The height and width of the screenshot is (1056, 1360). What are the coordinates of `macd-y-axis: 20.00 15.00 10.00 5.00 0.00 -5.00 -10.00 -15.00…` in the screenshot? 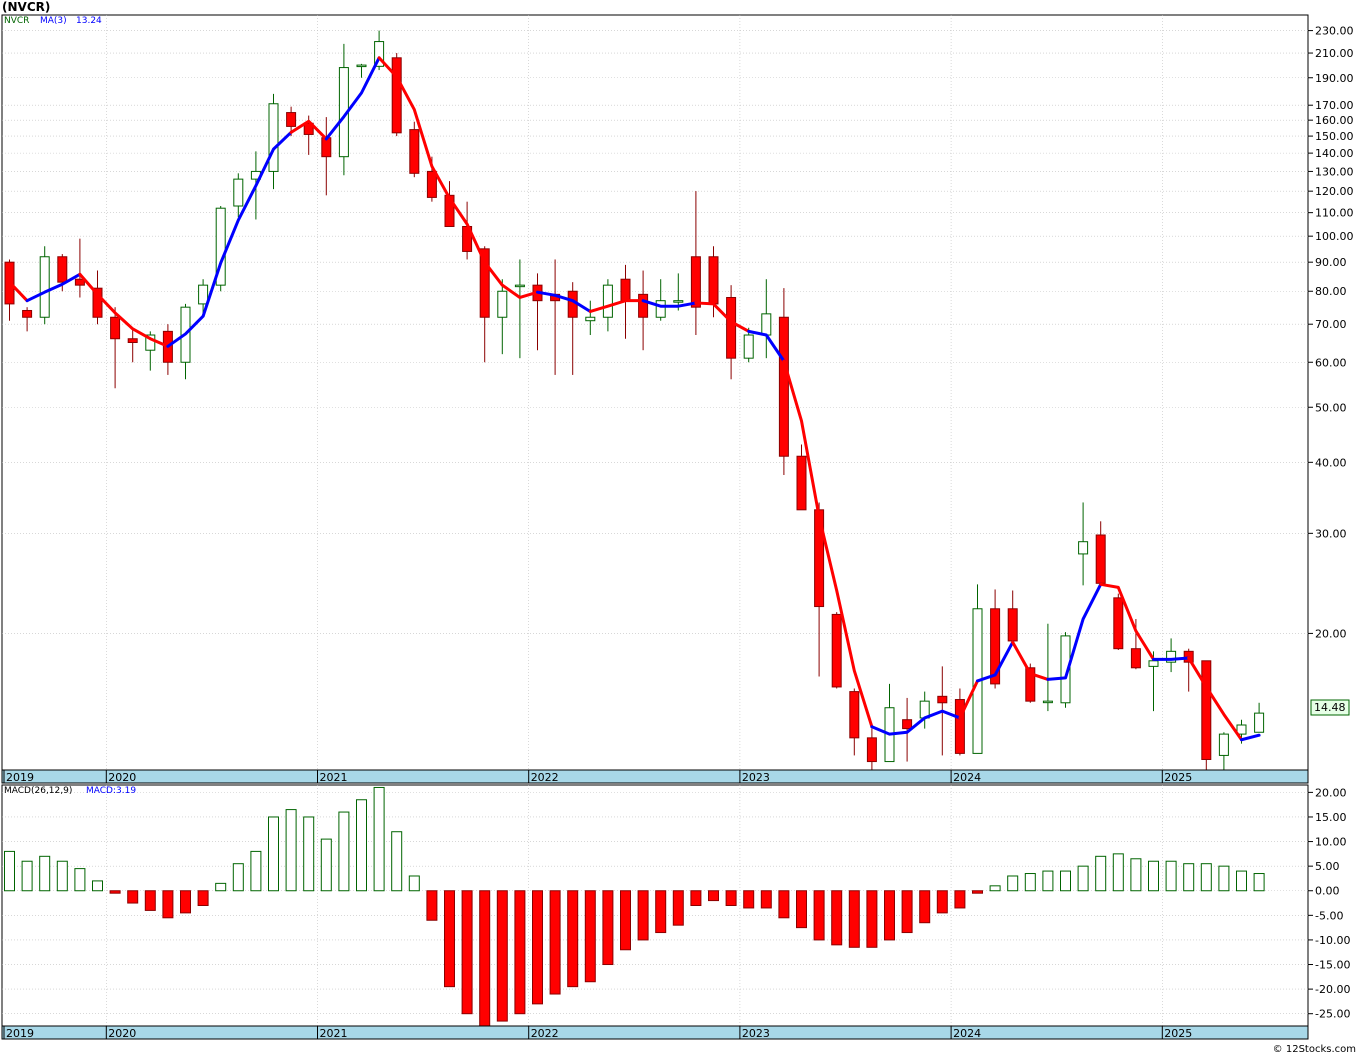 It's located at (1329, 903).